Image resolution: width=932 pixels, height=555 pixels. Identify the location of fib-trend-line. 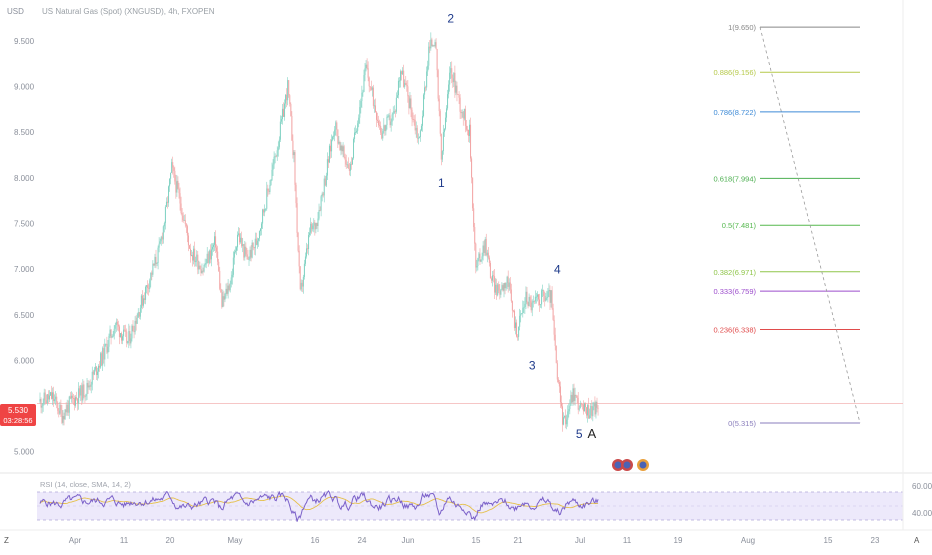
(810, 225).